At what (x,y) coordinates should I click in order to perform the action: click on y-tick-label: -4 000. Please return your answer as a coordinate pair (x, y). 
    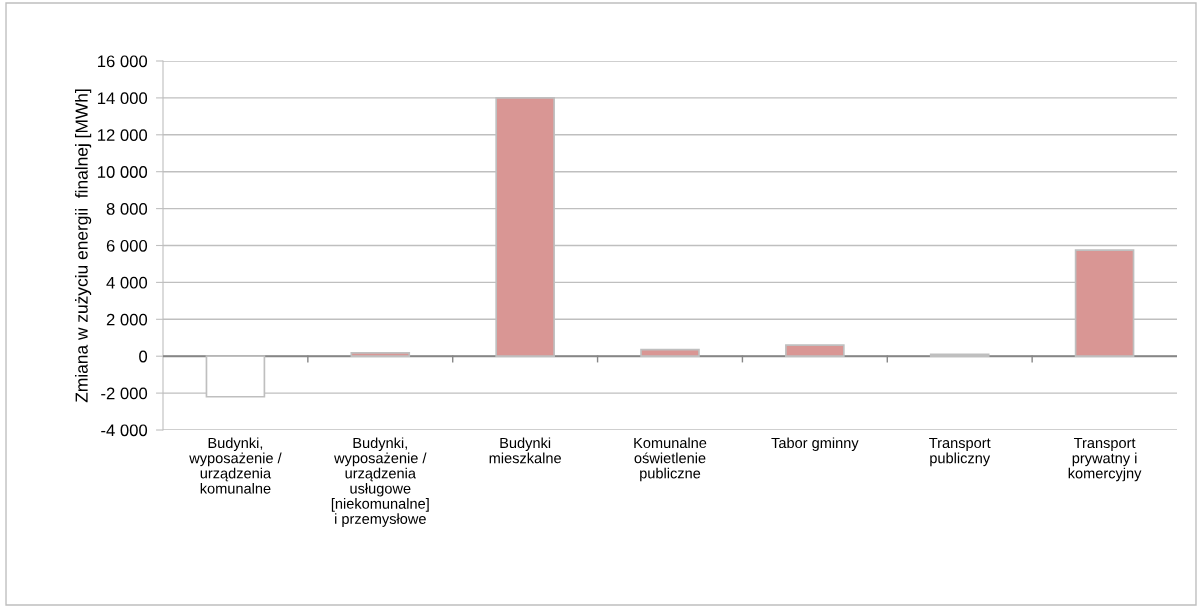
    Looking at the image, I should click on (124, 430).